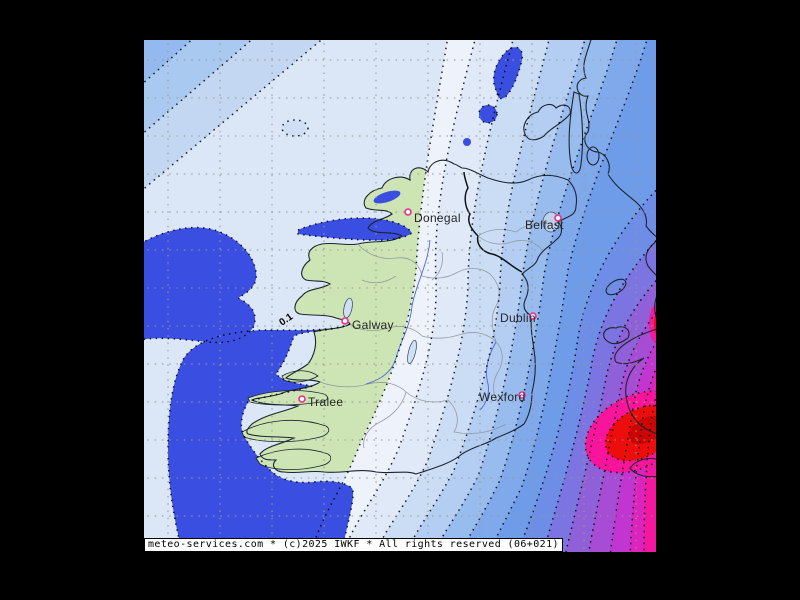  I want to click on city-marker-belfast, so click(558, 218).